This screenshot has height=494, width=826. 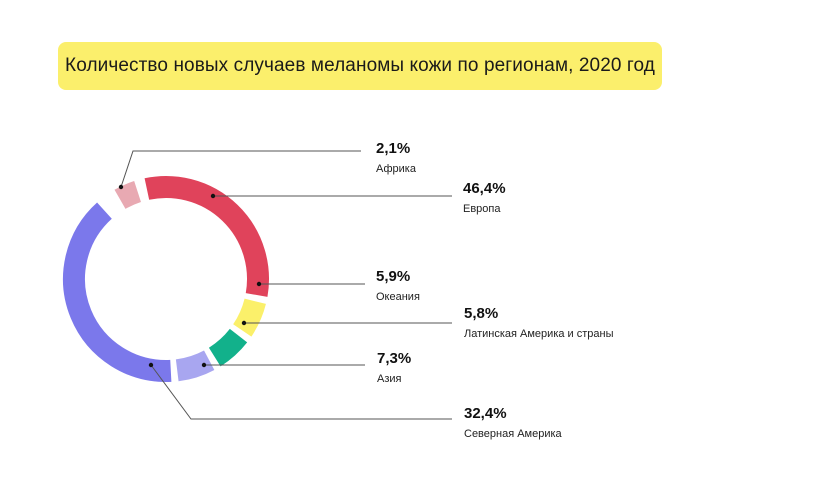 What do you see at coordinates (195, 366) in the screenshot?
I see `segment-asia` at bounding box center [195, 366].